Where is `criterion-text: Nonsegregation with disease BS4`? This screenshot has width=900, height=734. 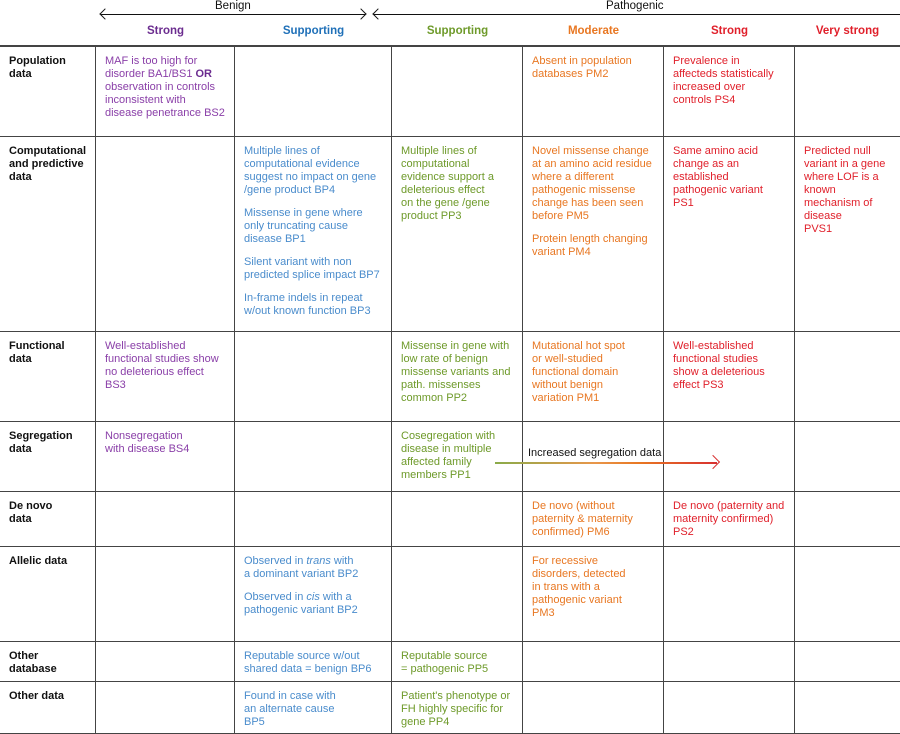 criterion-text: Nonsegregation with disease BS4 is located at coordinates (165, 443).